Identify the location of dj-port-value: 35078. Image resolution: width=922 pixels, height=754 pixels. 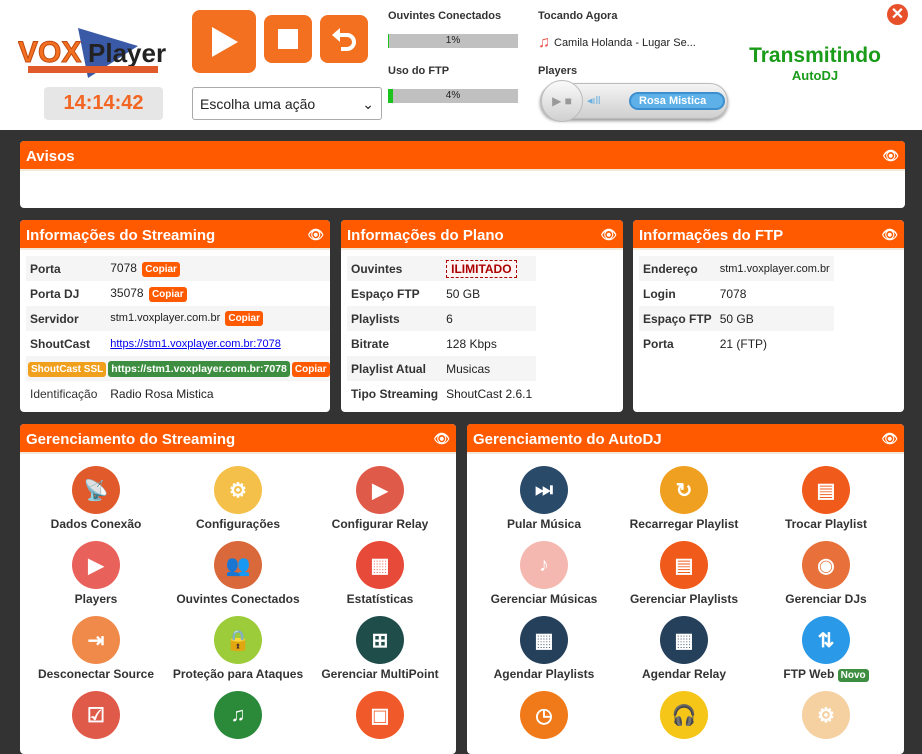
(127, 292).